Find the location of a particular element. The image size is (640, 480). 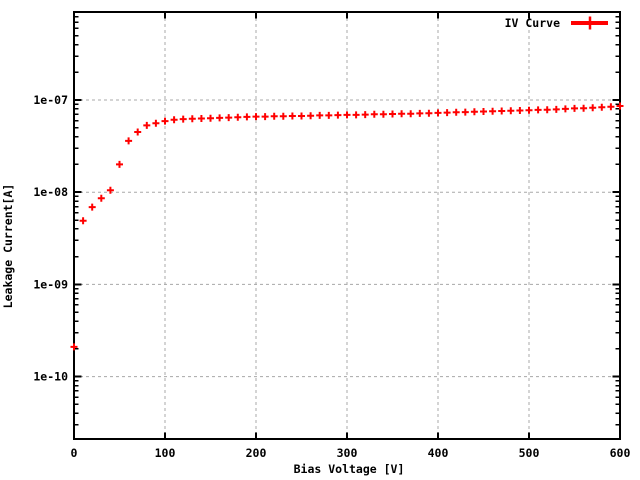

x-tick-label-600: 600 is located at coordinates (620, 453).